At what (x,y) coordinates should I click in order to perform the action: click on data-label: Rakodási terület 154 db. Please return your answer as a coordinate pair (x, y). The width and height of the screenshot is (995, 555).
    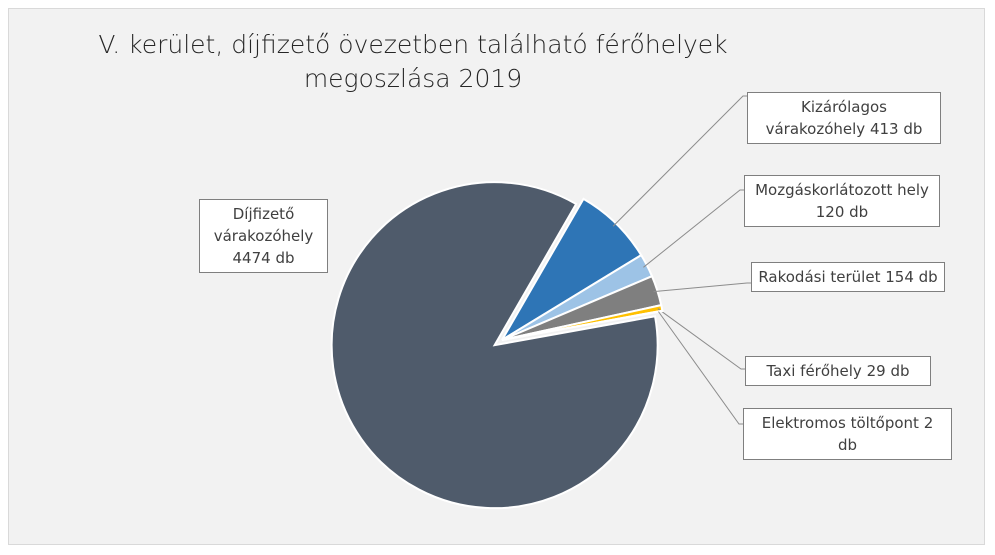
    Looking at the image, I should click on (848, 277).